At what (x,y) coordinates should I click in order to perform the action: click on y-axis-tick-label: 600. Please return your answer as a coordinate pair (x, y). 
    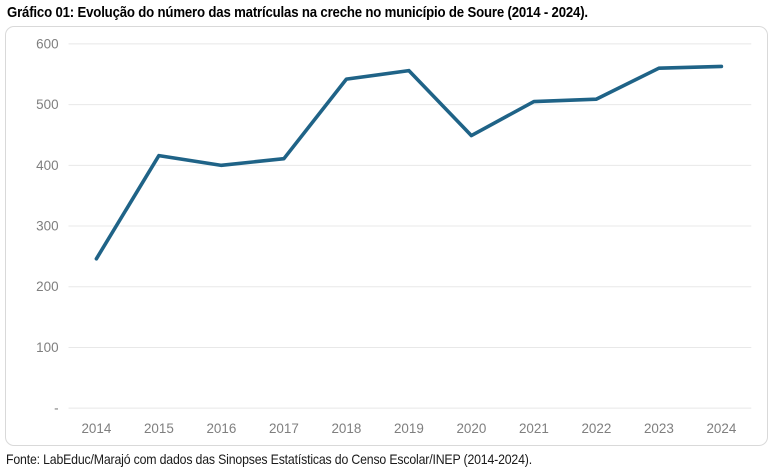
    Looking at the image, I should click on (47, 43).